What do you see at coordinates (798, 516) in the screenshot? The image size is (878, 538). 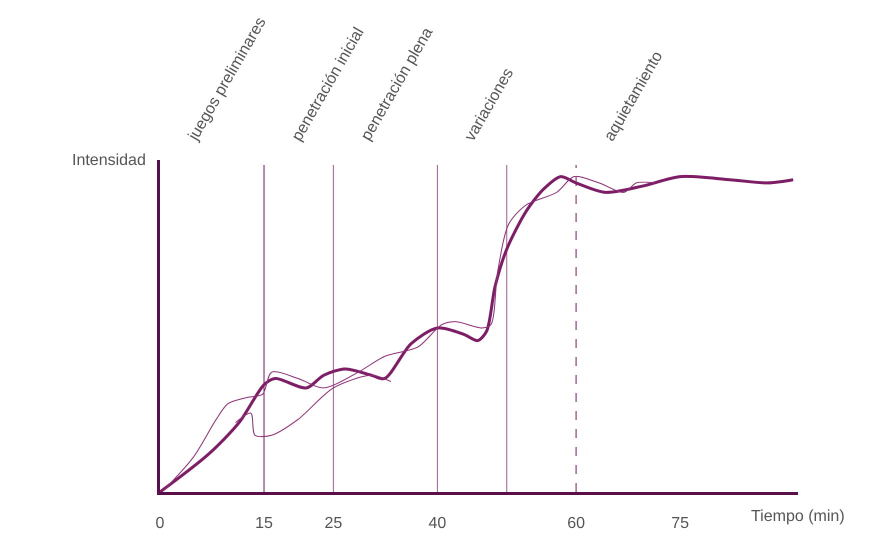 I see `x-axis-title: Tiempo (min)` at bounding box center [798, 516].